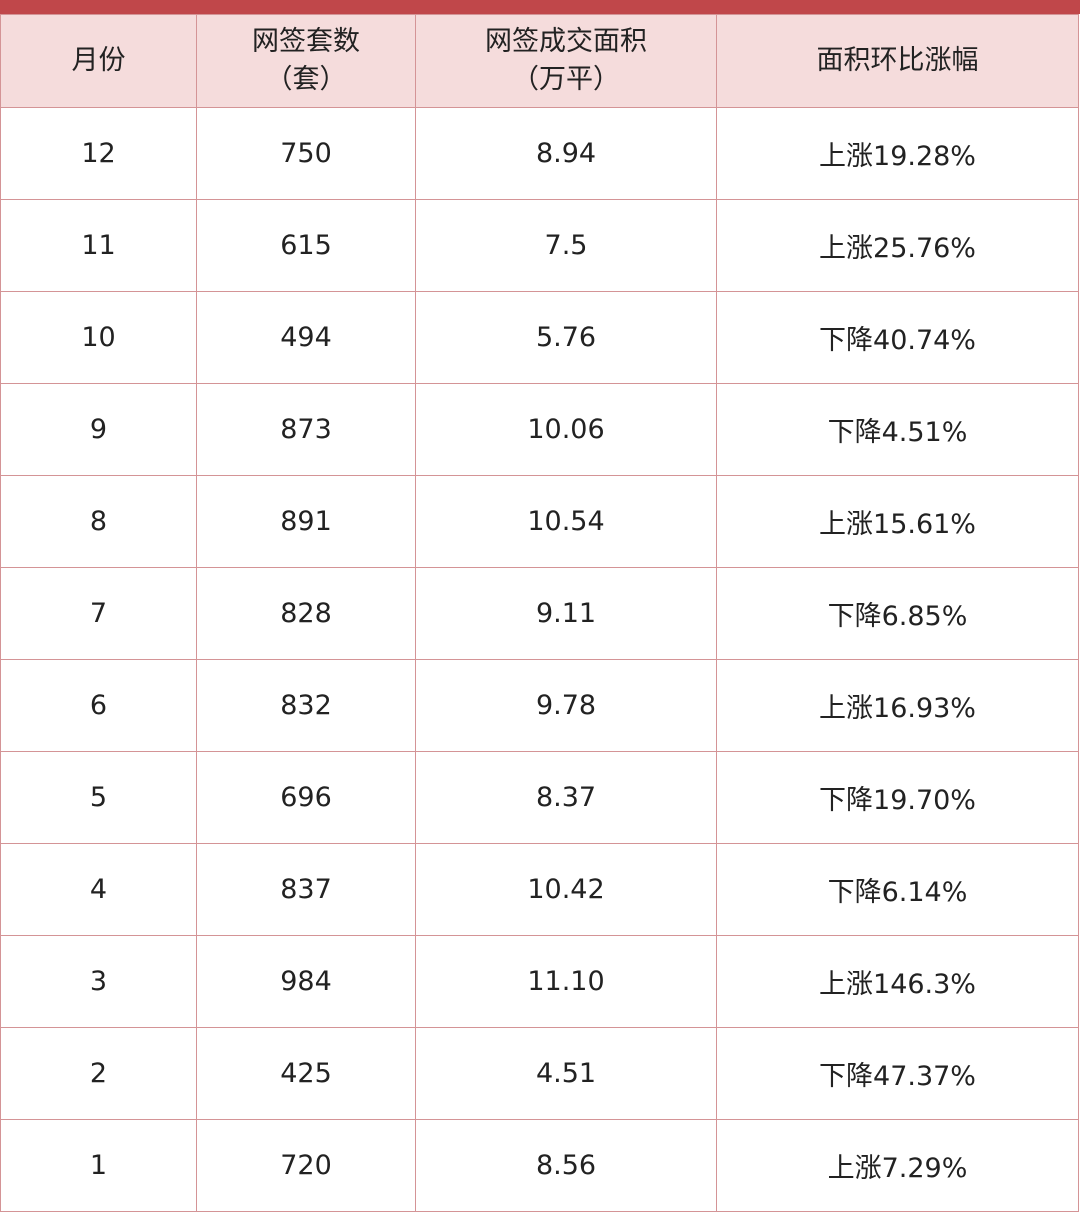 The height and width of the screenshot is (1216, 1080). I want to click on cell-area: 9.78, so click(566, 705).